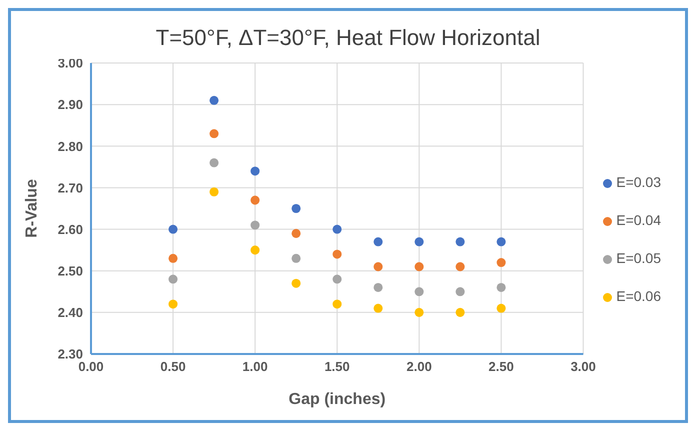  What do you see at coordinates (419, 366) in the screenshot?
I see `x-tick-label: 2.00` at bounding box center [419, 366].